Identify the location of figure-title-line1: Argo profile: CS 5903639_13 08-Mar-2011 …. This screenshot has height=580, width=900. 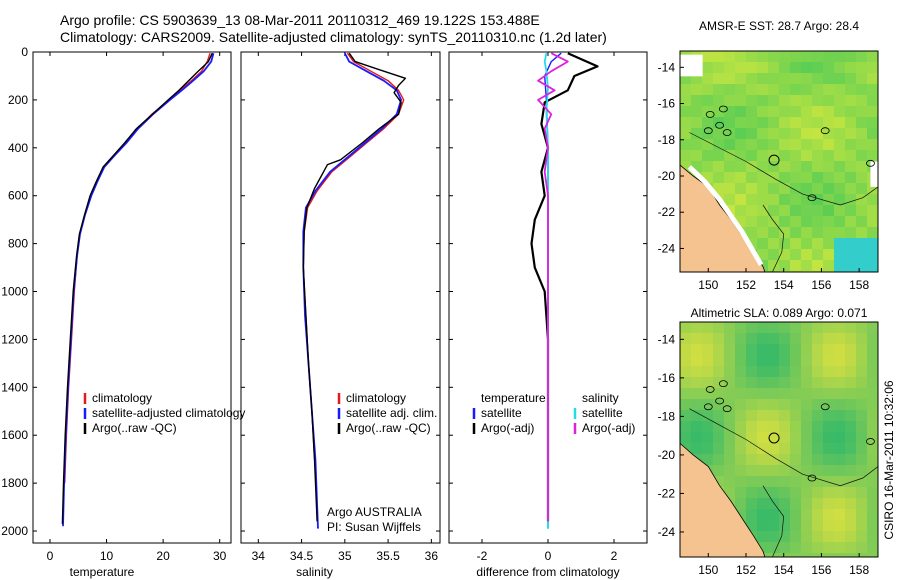
(300, 20).